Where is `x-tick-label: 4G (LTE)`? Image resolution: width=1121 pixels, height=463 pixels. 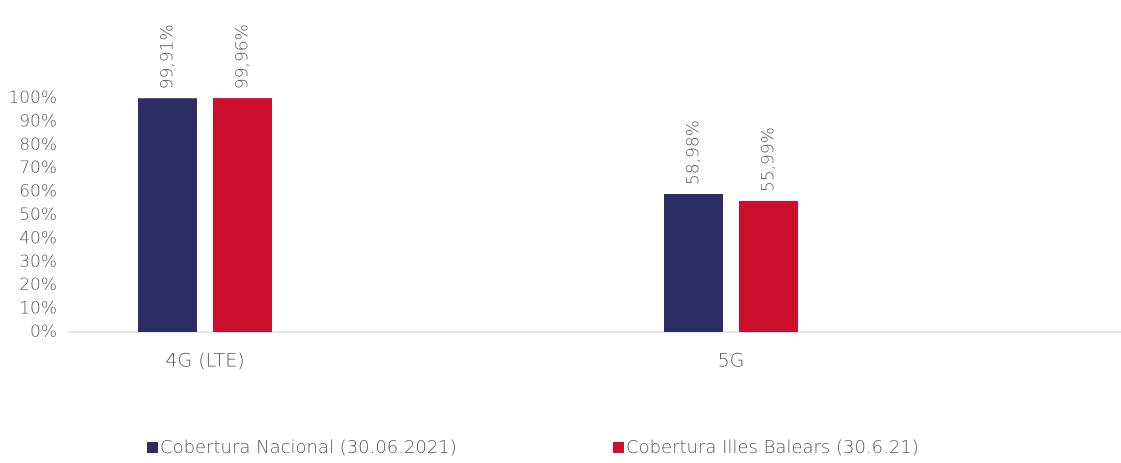
x-tick-label: 4G (LTE) is located at coordinates (204, 361).